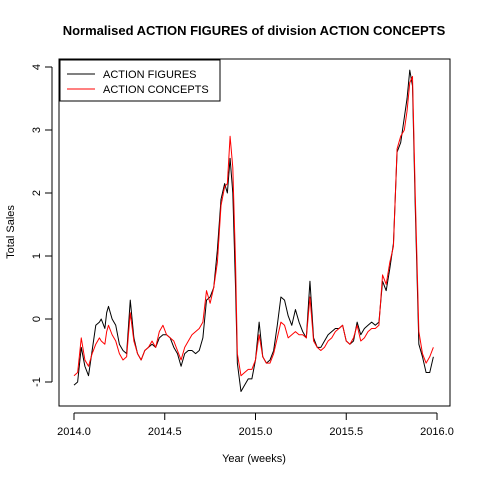 This screenshot has width=480, height=480. I want to click on x-tick-label: 2016.0, so click(437, 432).